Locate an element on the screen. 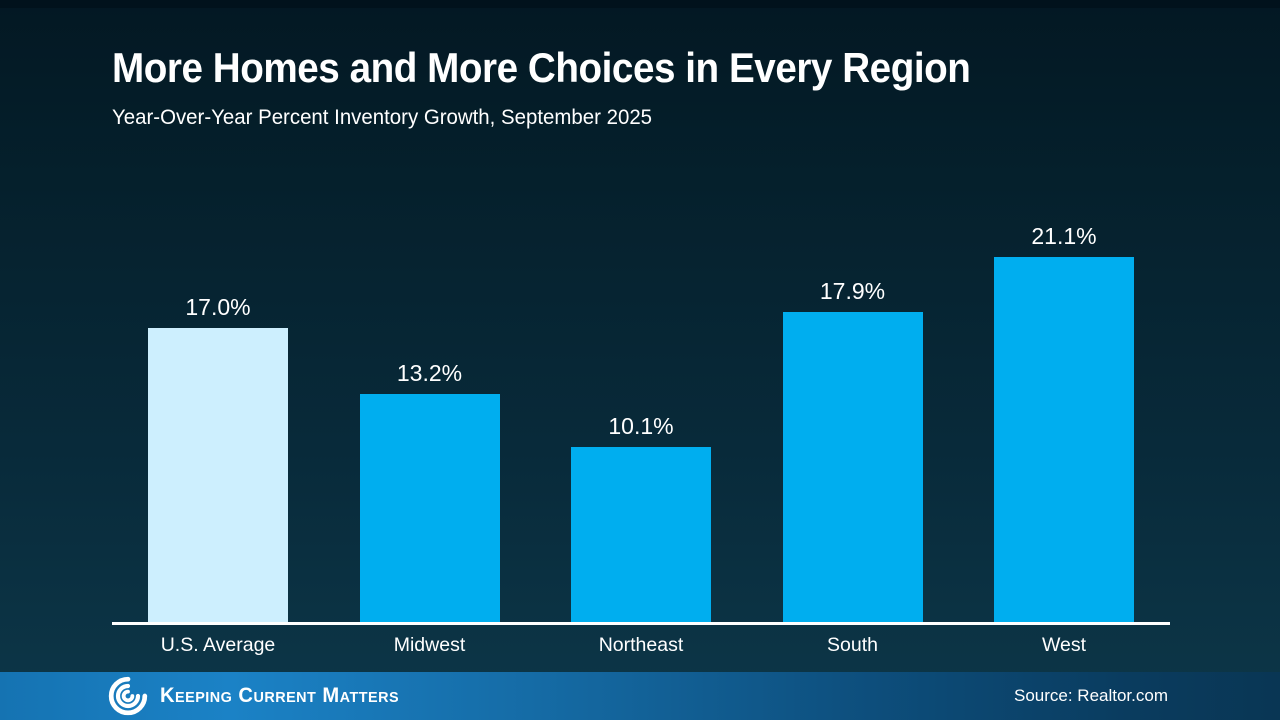 The height and width of the screenshot is (720, 1280). bar-value-label: 10.1% is located at coordinates (641, 426).